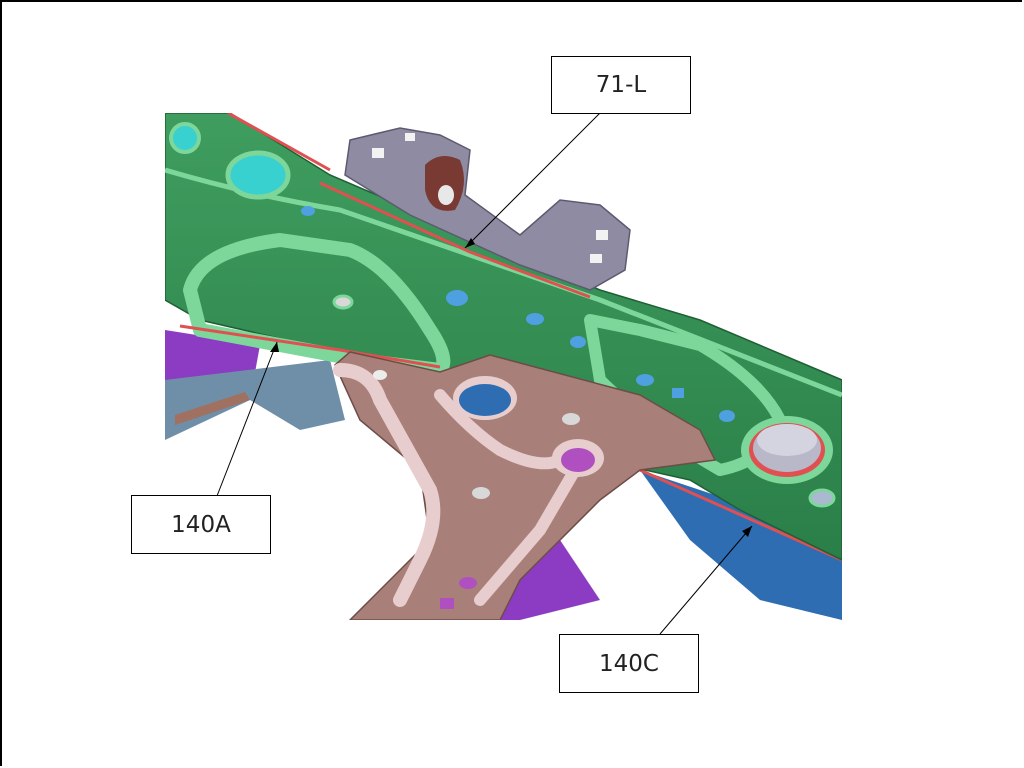  Describe the element at coordinates (212, 408) in the screenshot. I see `left-flange` at that location.